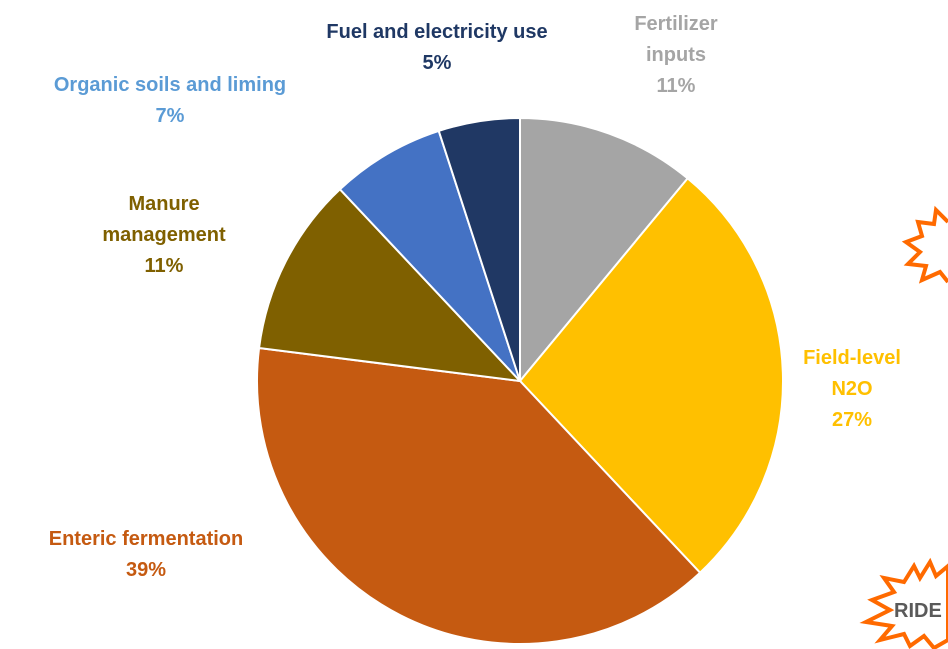  What do you see at coordinates (676, 24) in the screenshot?
I see `slice-name-label: Fertilizer` at bounding box center [676, 24].